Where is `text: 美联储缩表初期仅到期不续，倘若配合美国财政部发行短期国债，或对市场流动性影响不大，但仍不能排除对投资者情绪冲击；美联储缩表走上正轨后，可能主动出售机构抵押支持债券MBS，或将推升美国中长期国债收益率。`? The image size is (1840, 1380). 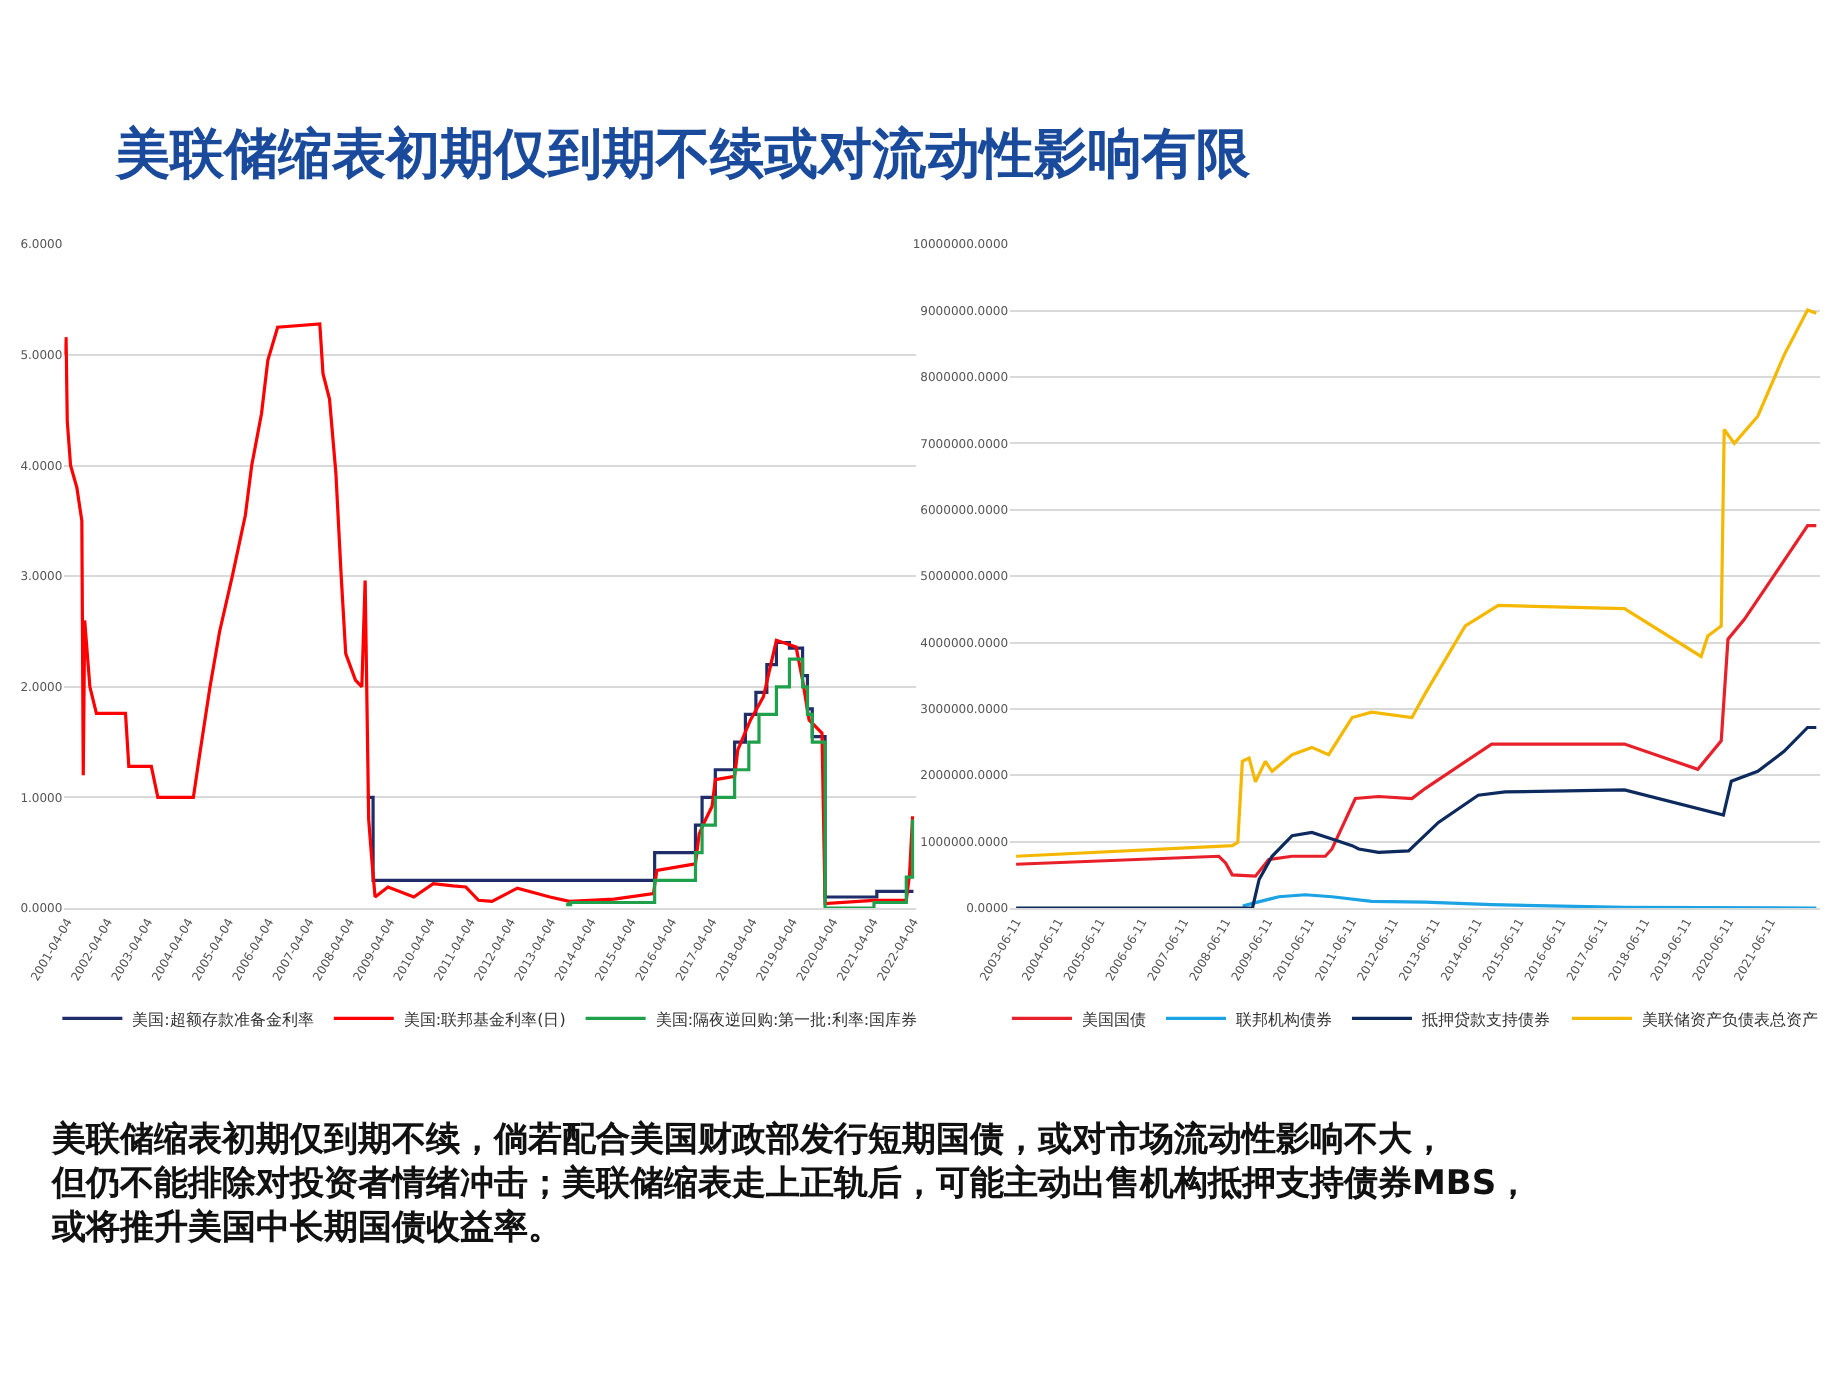 text: 美联储缩表初期仅到期不续，倘若配合美国财政部发行短期国债，或对市场流动性影响不大，但仍不能排除对投资者情绪冲击；美联储缩表走上正轨后，可能主动出售机构抵押支持债券MBS，或将推升美国中长期国债收益率。 is located at coordinates (790, 1184).